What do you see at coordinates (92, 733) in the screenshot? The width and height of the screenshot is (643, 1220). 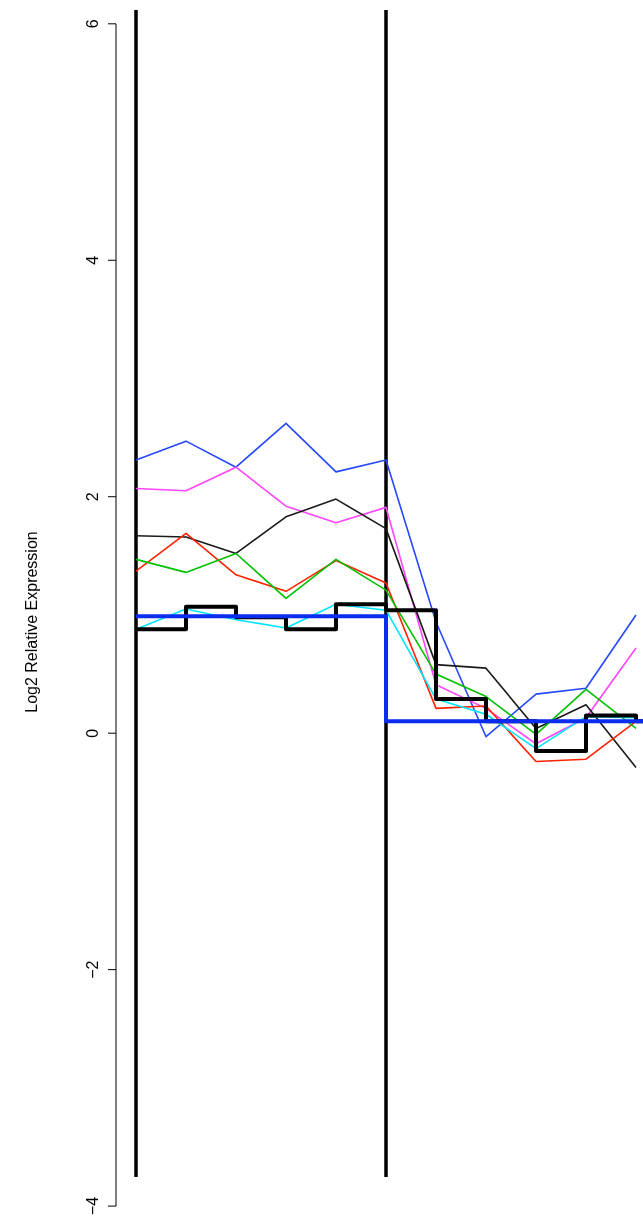 I see `y-tick-label: 0` at bounding box center [92, 733].